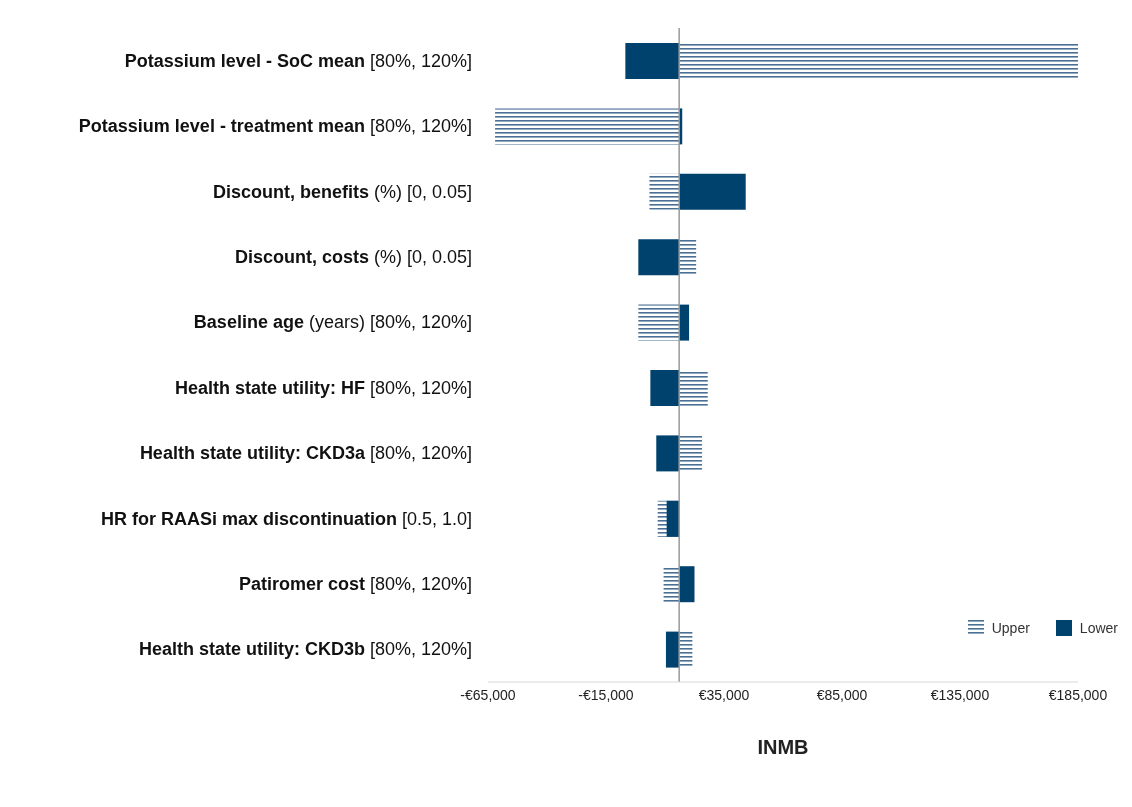  I want to click on y-tick-label: Health state utility: HF [80%, 120%], so click(323, 387).